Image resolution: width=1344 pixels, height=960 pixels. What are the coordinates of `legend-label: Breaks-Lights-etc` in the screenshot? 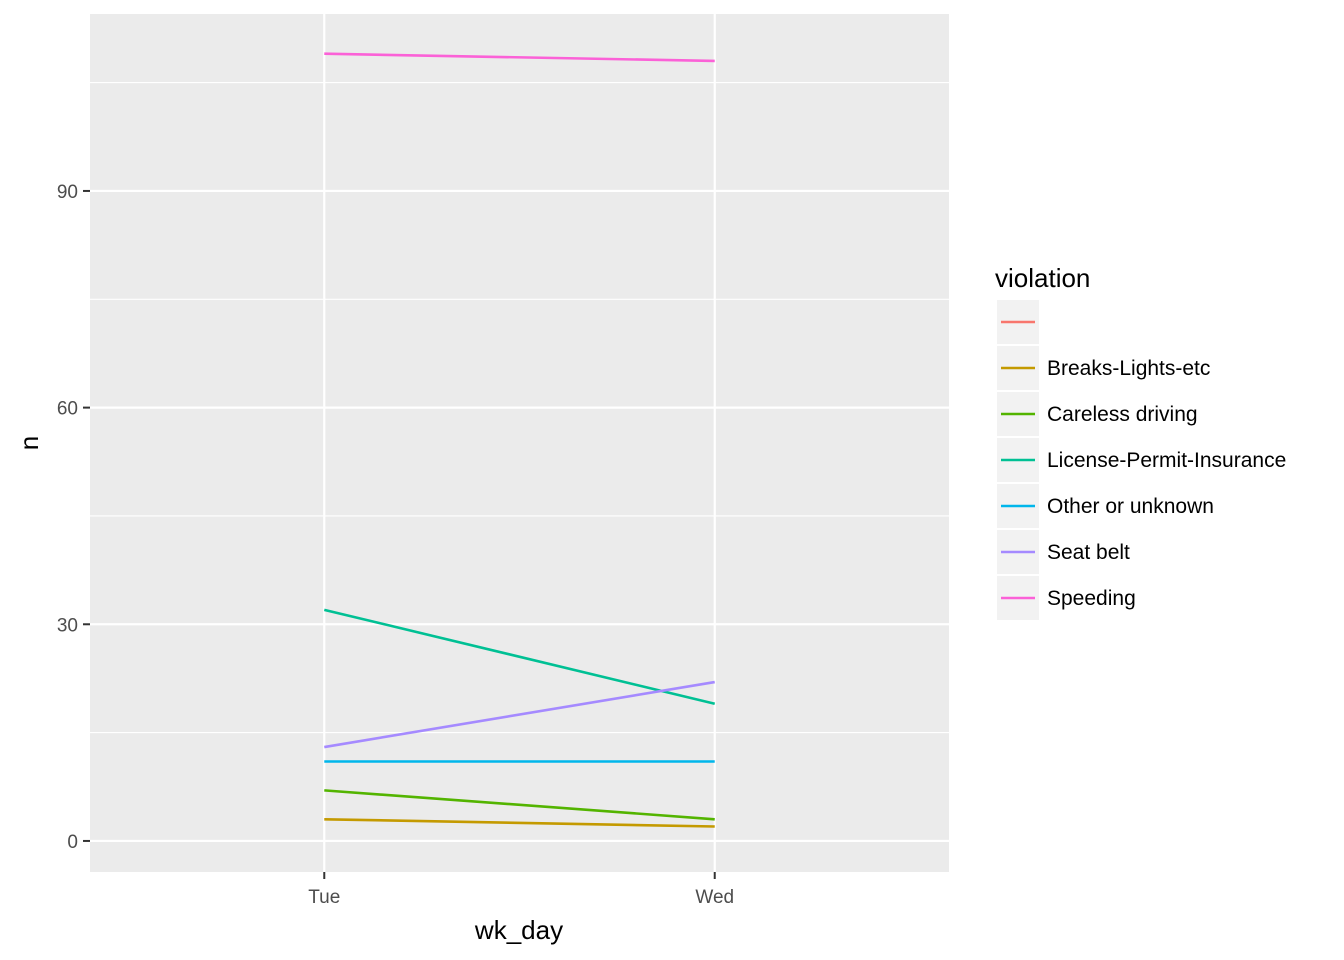 It's located at (1128, 368).